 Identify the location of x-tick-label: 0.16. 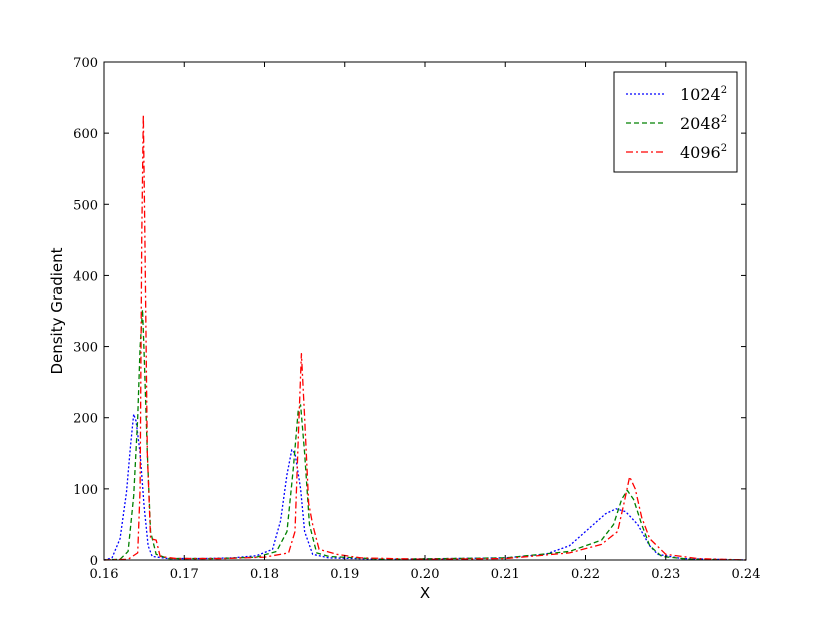
(104, 574).